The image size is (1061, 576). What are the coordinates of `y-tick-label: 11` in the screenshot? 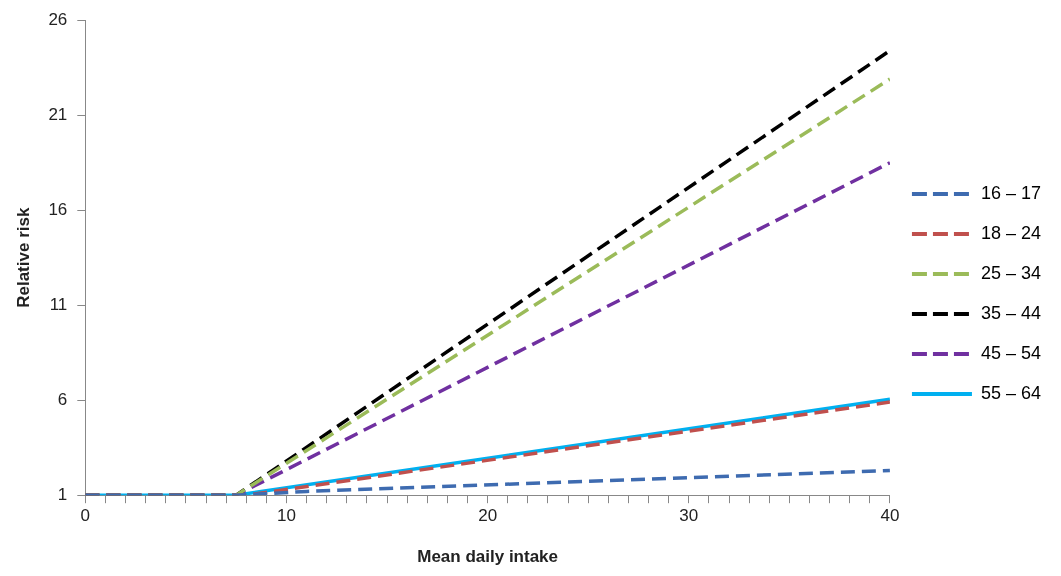 It's located at (58, 304).